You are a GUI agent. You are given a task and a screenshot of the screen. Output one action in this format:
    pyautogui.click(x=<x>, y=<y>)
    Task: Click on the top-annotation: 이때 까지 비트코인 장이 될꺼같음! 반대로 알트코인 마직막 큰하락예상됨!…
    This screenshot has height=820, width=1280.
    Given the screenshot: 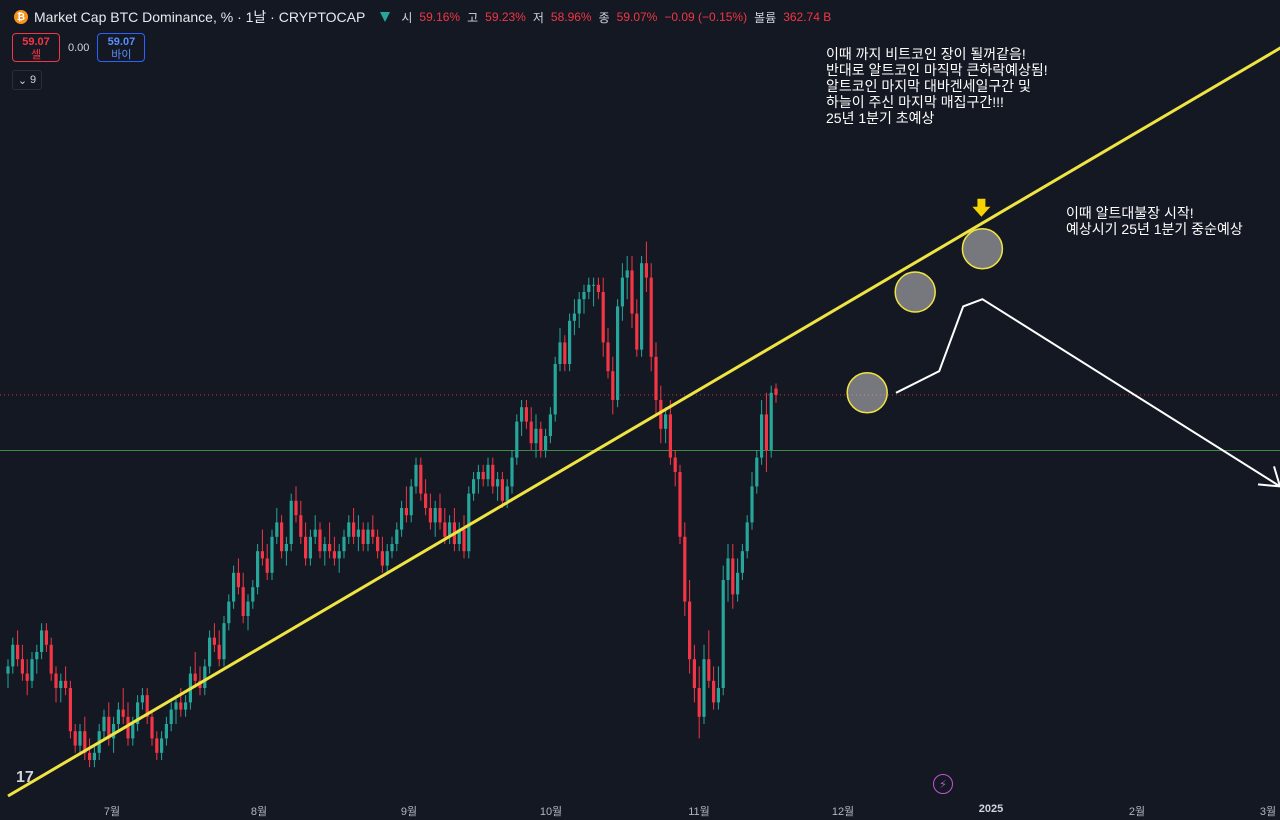 What is the action you would take?
    pyautogui.click(x=937, y=86)
    